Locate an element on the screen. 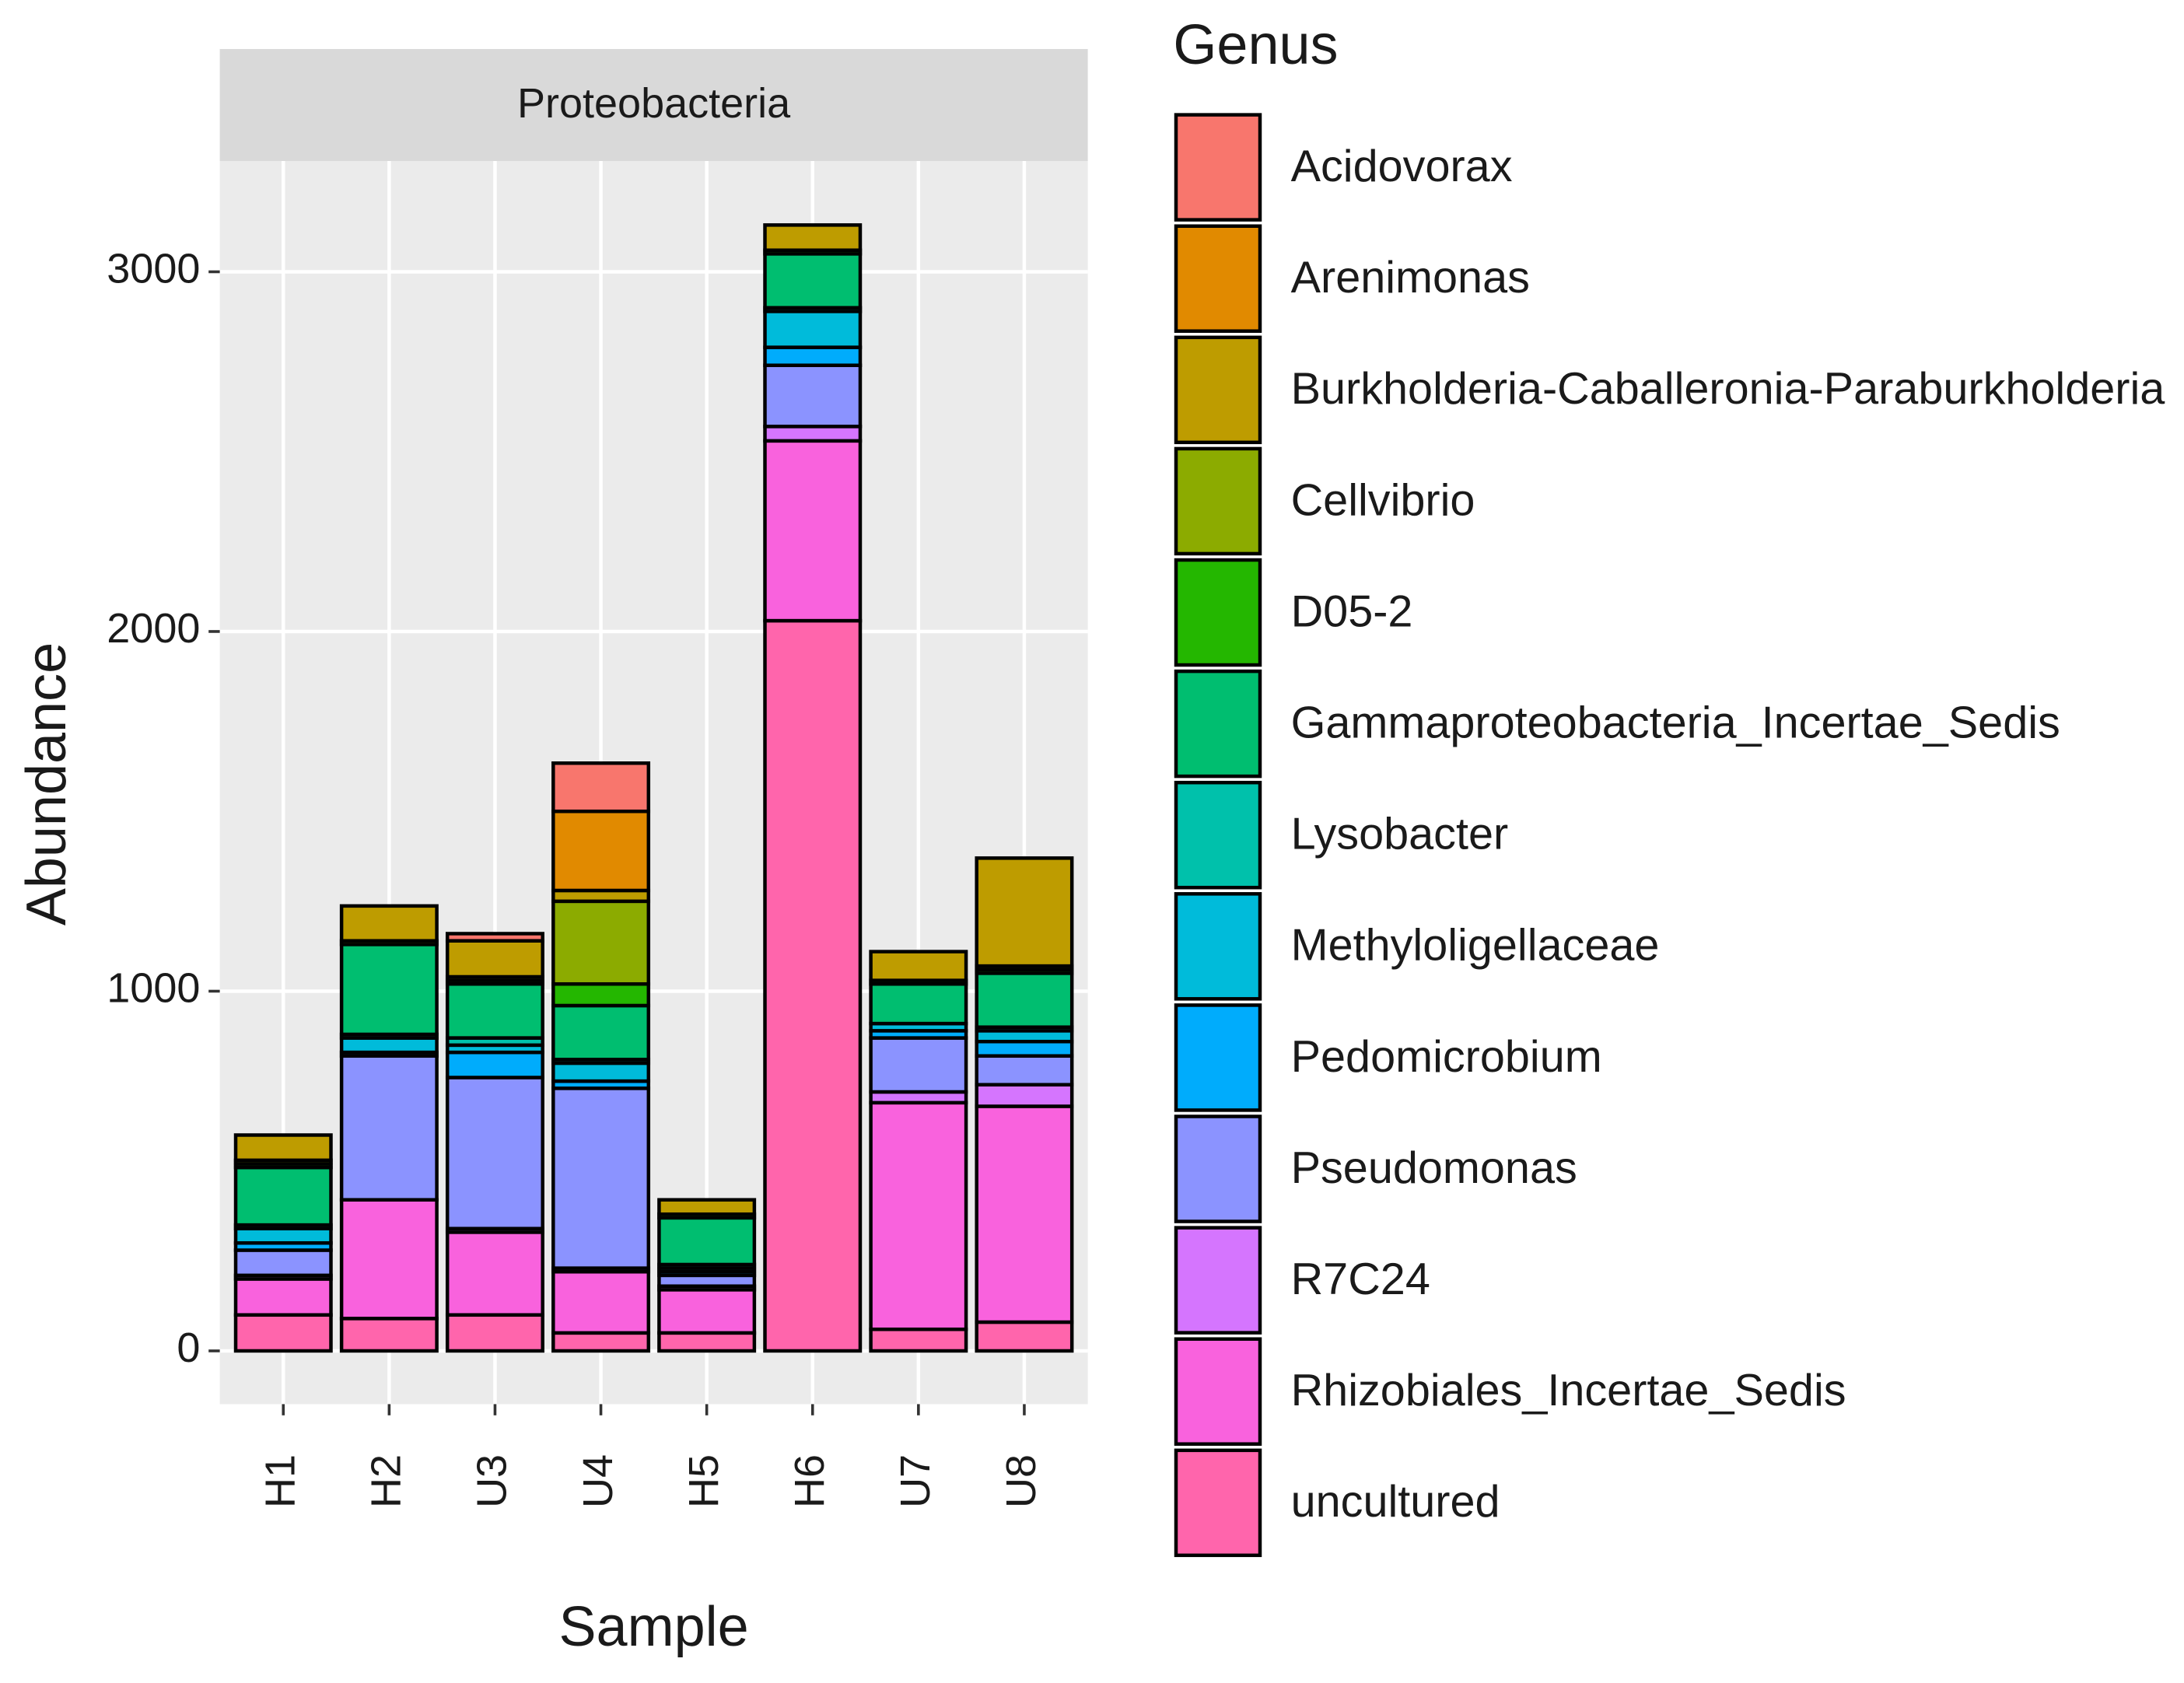 Image resolution: width=2184 pixels, height=1683 pixels. facet-strip is located at coordinates (654, 105).